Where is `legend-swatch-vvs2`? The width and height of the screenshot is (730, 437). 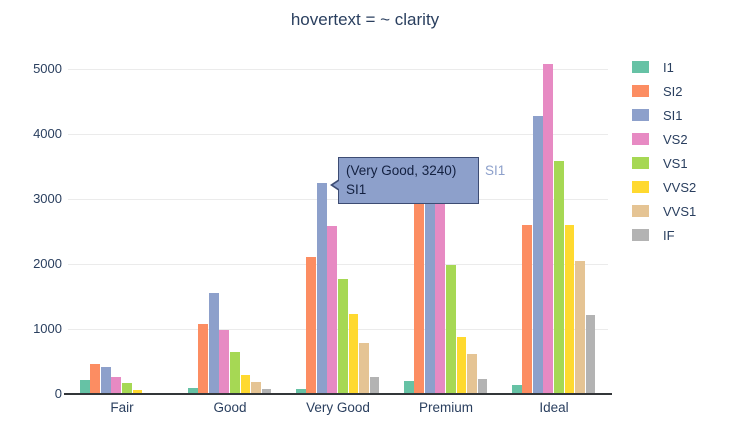 legend-swatch-vvs2 is located at coordinates (640, 187).